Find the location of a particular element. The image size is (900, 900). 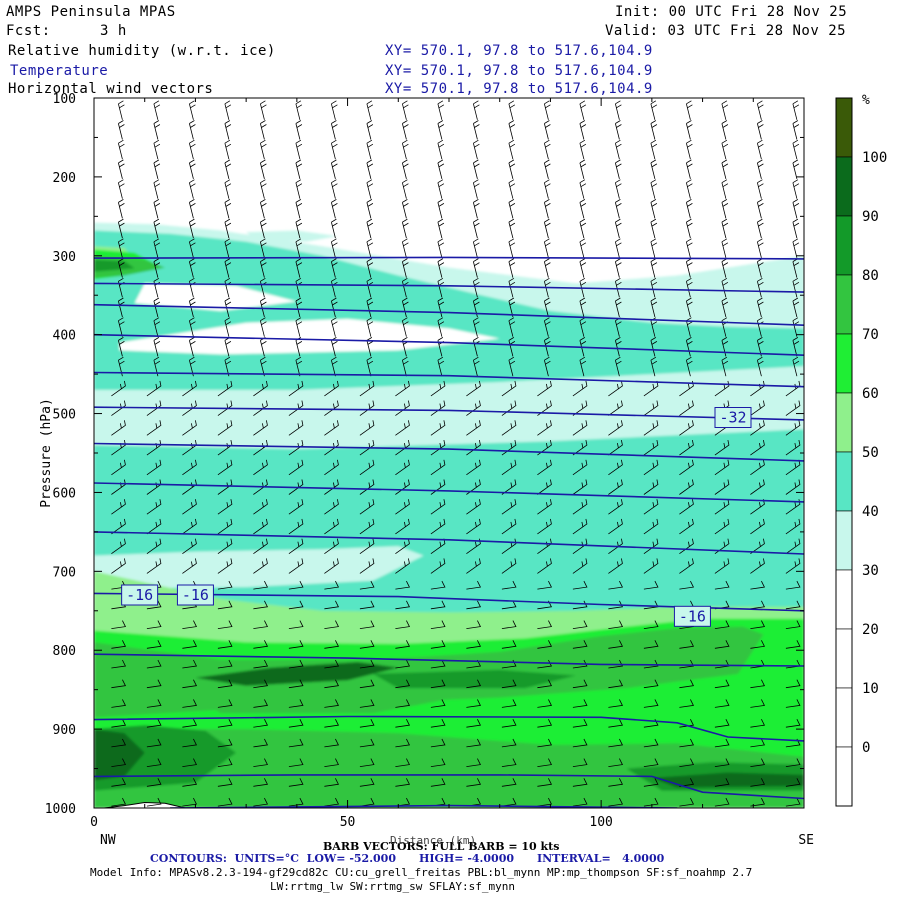

x-right-endpoint-label: SE is located at coordinates (806, 840).